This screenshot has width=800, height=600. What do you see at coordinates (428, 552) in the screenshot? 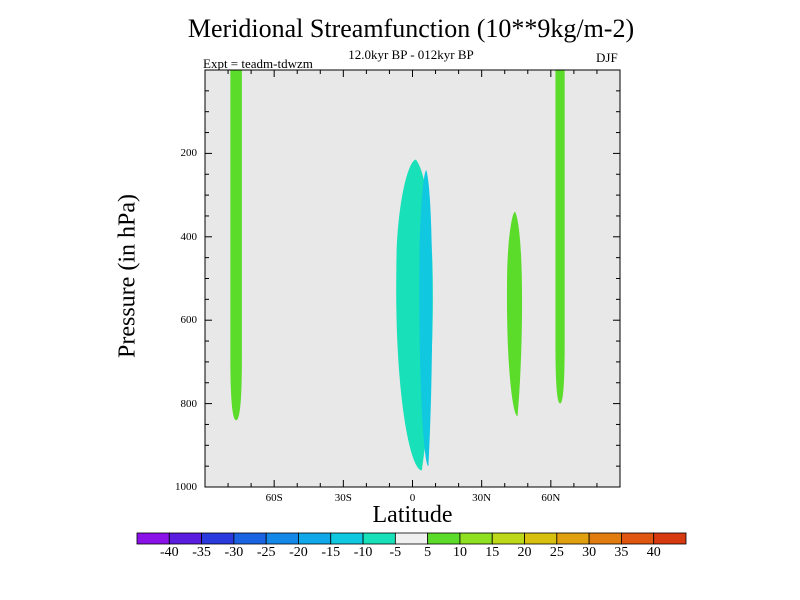
I see `colorbar-label: 5` at bounding box center [428, 552].